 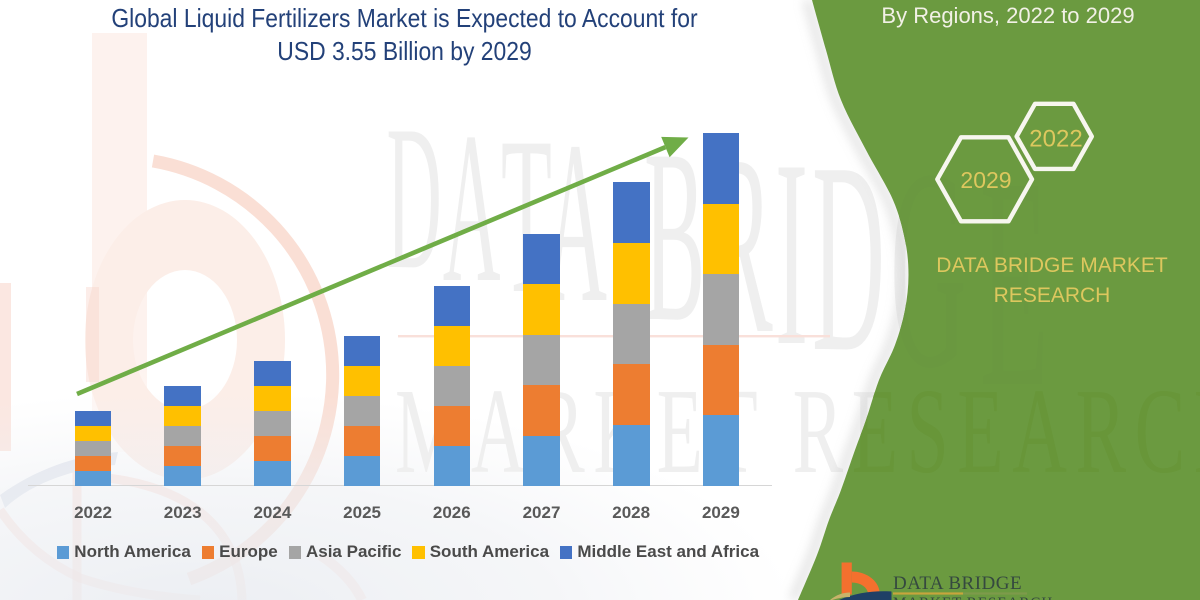 What do you see at coordinates (957, 583) in the screenshot?
I see `svg-text: DATA BRIDGE` at bounding box center [957, 583].